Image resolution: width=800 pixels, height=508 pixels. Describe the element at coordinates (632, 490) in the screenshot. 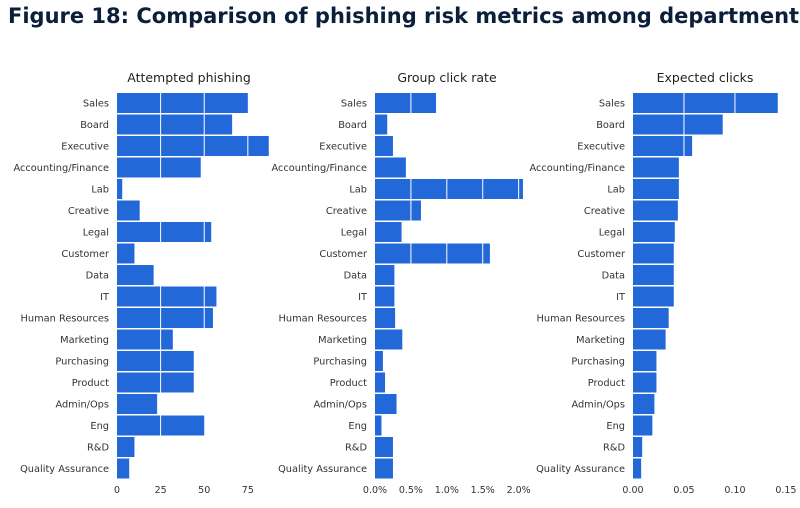

I see `x-tick-label: 0.00` at that location.